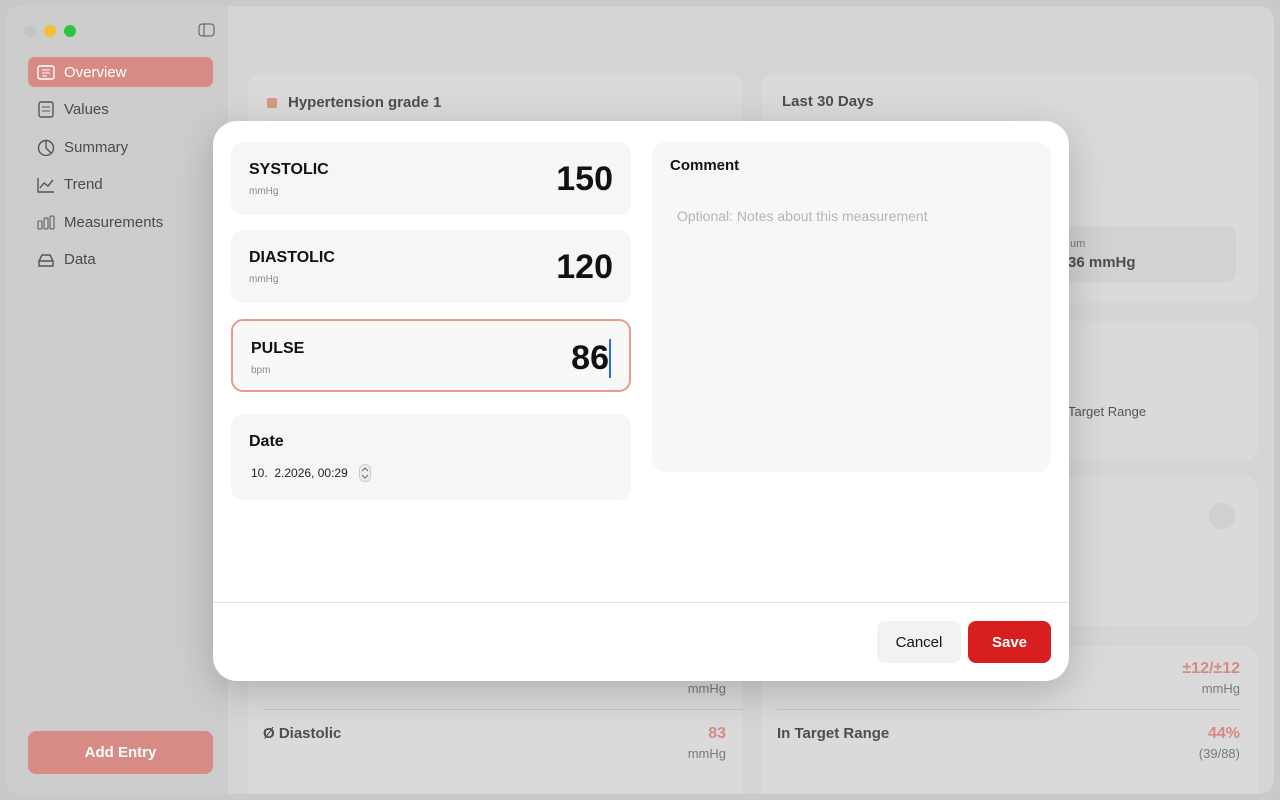 The height and width of the screenshot is (800, 1280). What do you see at coordinates (828, 101) in the screenshot?
I see `period-title: Last 30 Days` at bounding box center [828, 101].